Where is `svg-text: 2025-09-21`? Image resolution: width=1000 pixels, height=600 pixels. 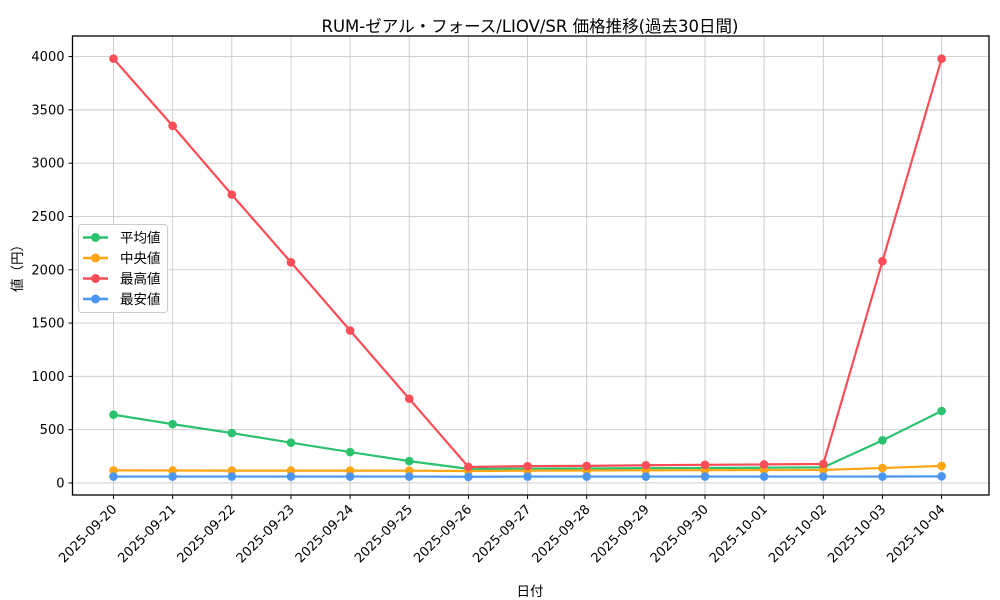 svg-text: 2025-09-21 is located at coordinates (147, 534).